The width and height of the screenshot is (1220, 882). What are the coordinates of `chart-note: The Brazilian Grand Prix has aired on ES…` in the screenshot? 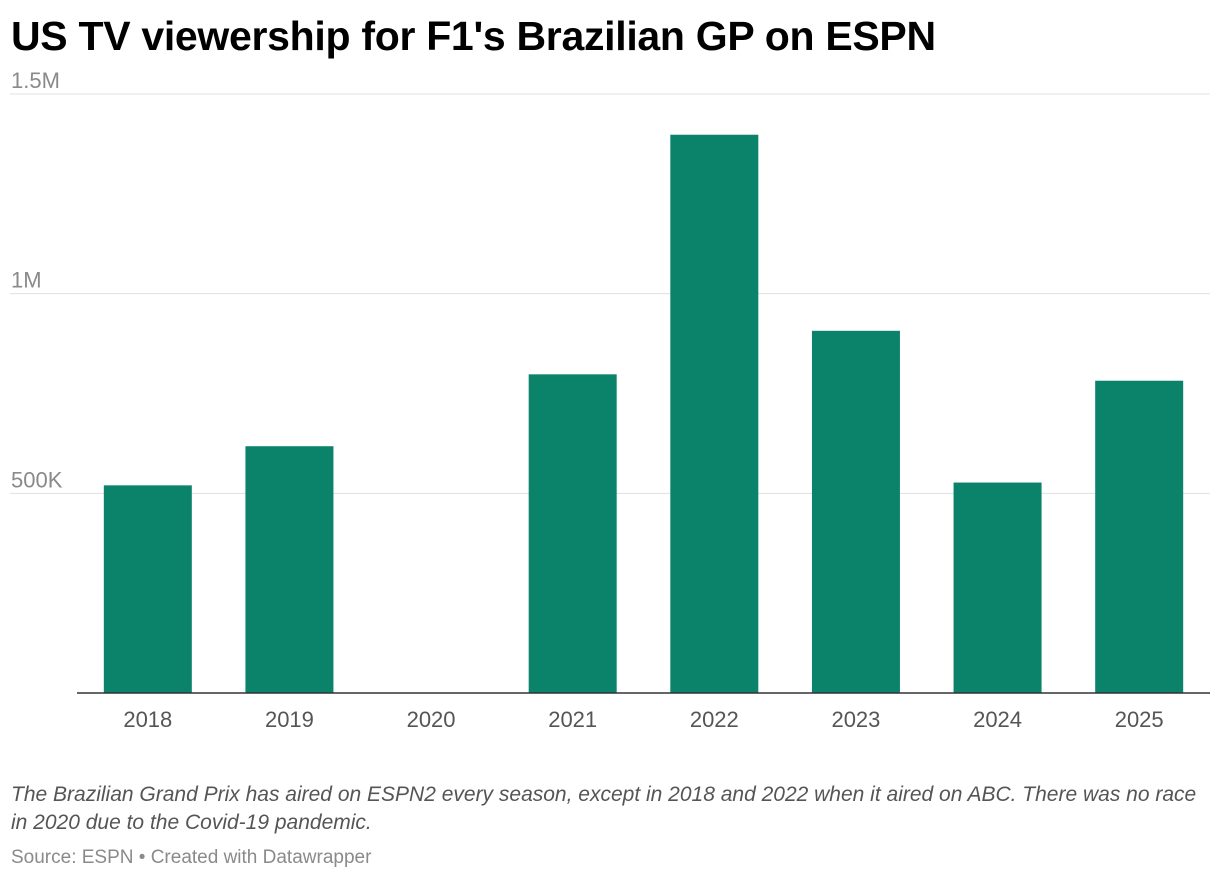 It's located at (604, 808).